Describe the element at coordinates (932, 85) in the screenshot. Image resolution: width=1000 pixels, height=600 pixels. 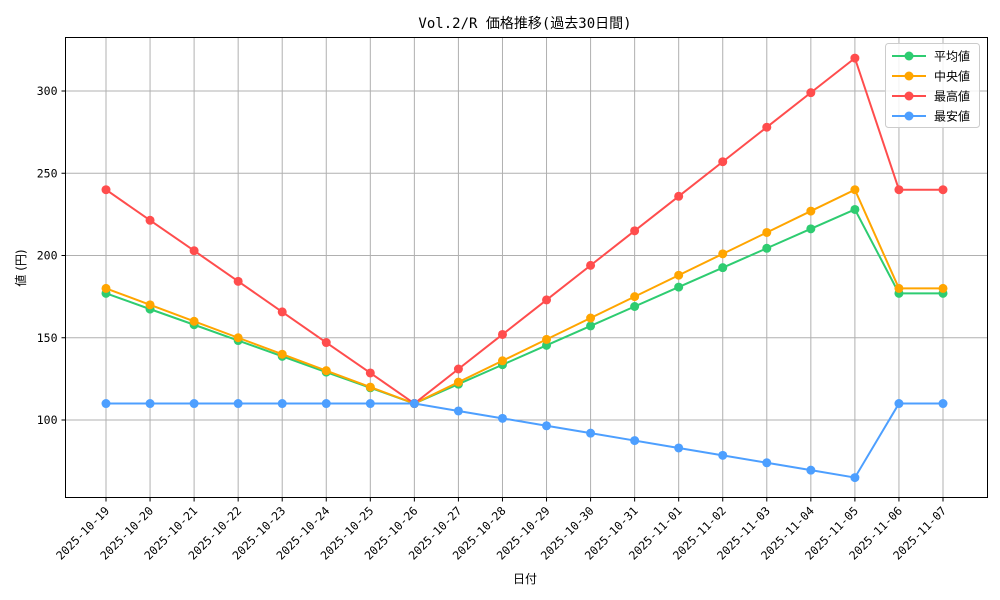
I see `legend-box` at that location.